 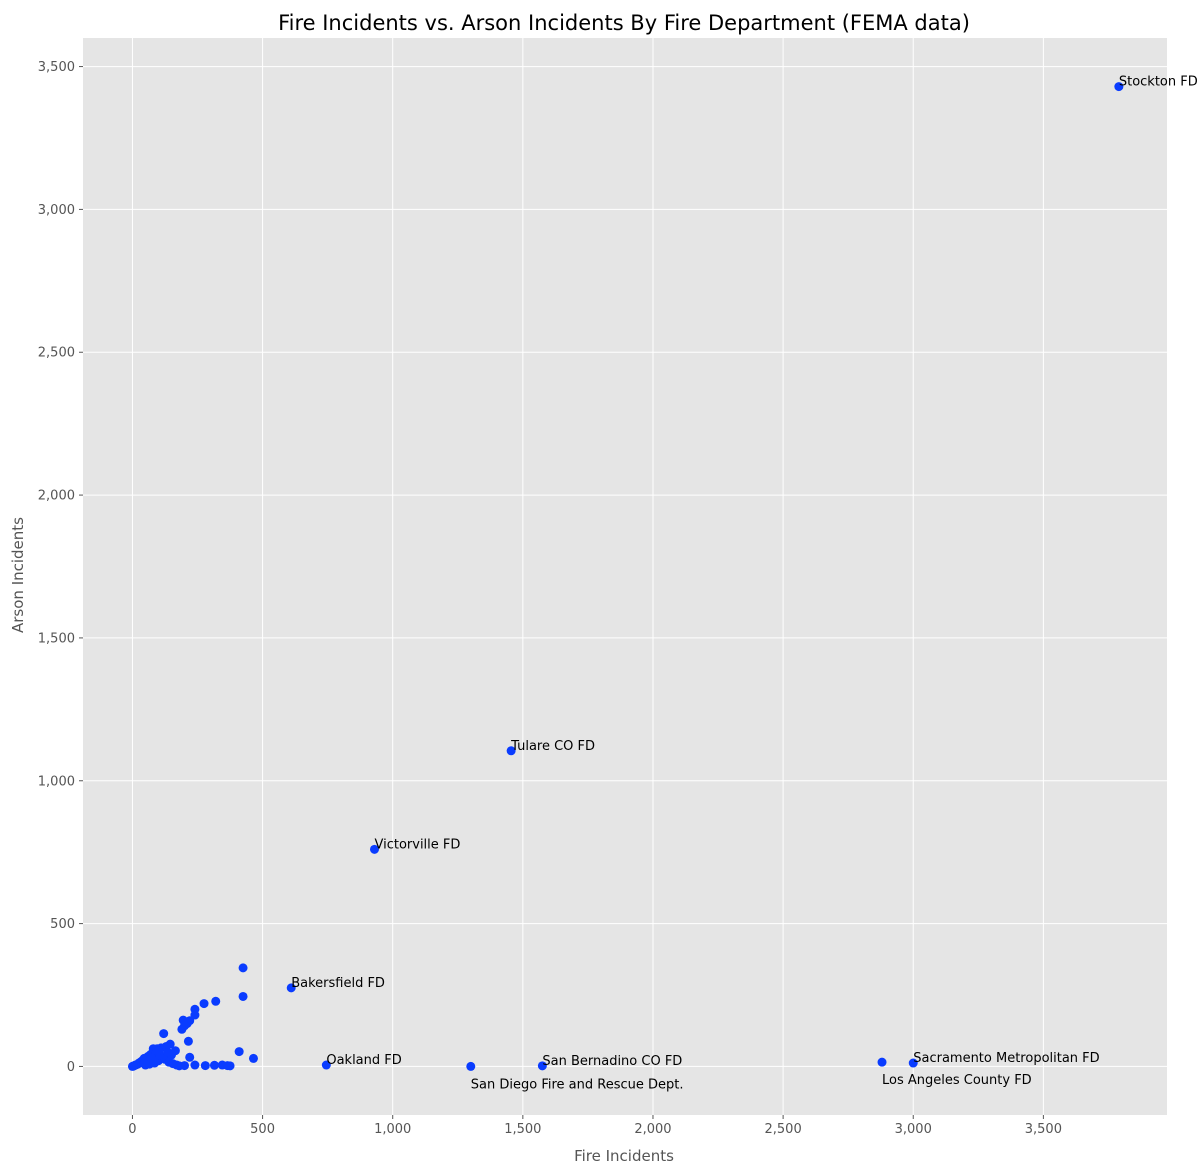 I want to click on y-tick-label: 2,500, so click(x=56, y=353).